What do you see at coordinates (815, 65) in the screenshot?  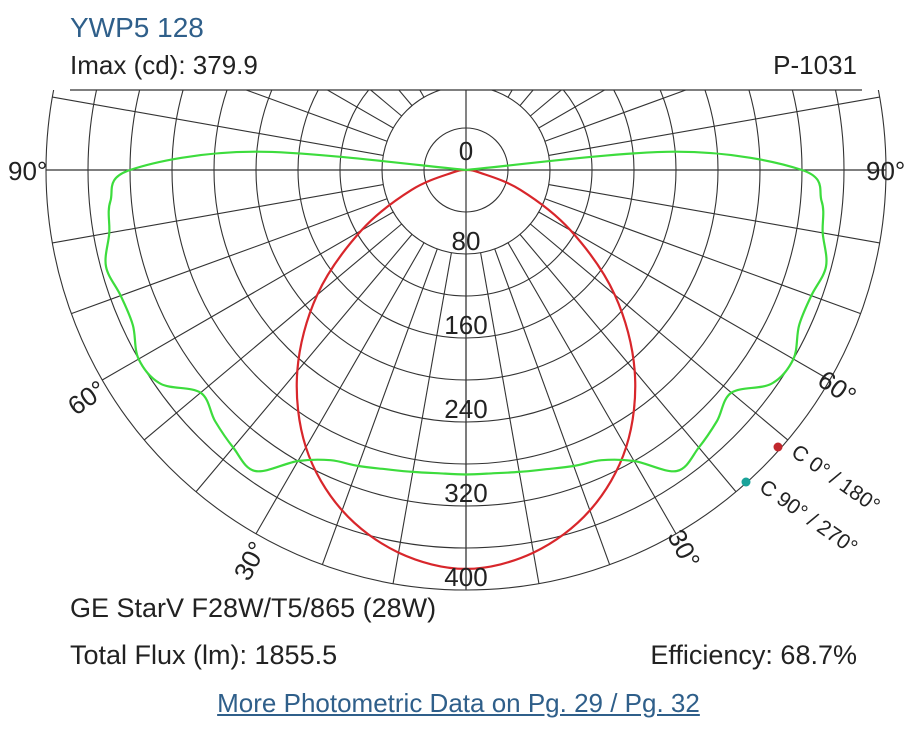 I see `photometry-code: P-1031` at bounding box center [815, 65].